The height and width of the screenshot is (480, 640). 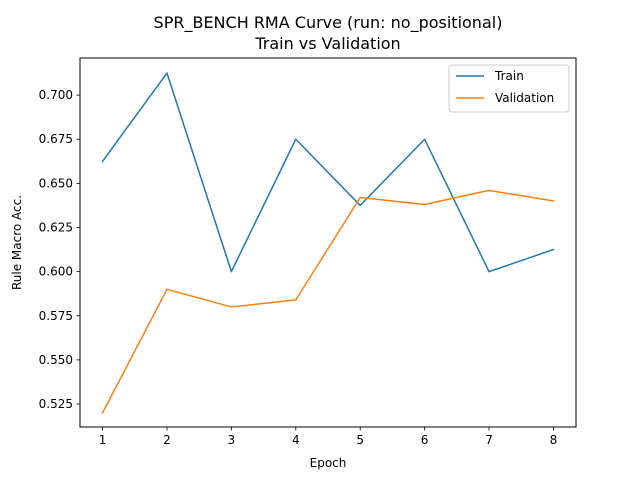 What do you see at coordinates (56, 95) in the screenshot?
I see `y-tick-label: 0.700` at bounding box center [56, 95].